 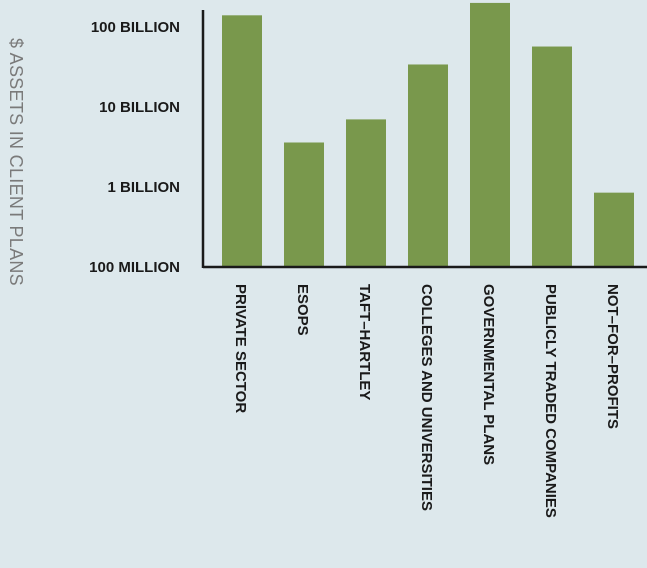 I want to click on x-tick-label: COLLEGES AND UNIVERSITIES, so click(x=426, y=397).